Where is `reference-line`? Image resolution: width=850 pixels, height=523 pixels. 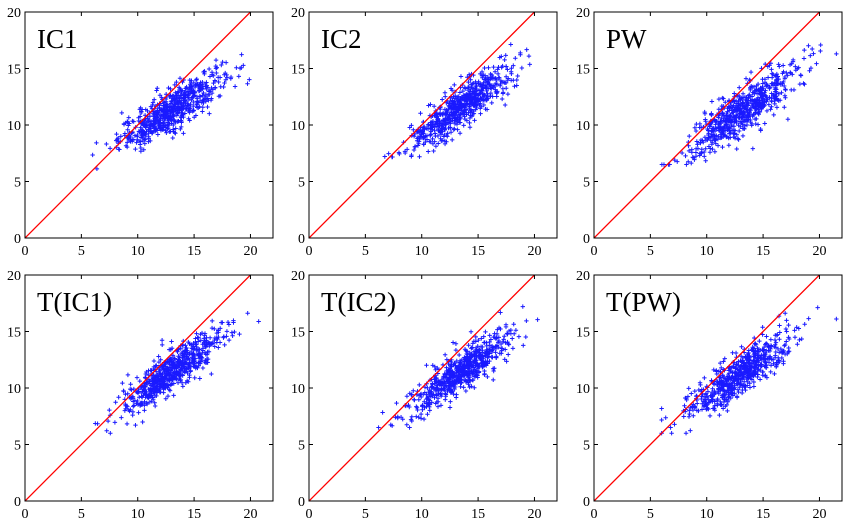 reference-line is located at coordinates (707, 388).